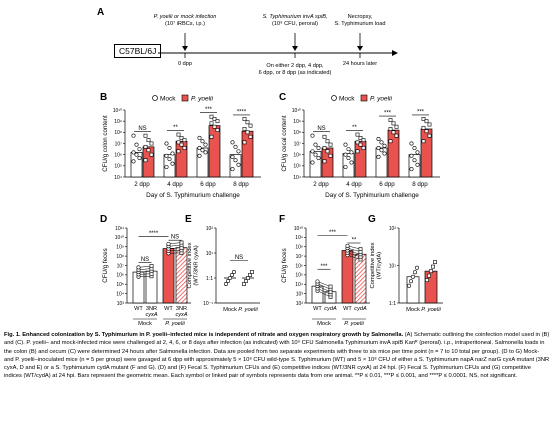  Describe the element at coordinates (364, 98) in the screenshot. I see `panel-c-legend-pyoelii-icon` at that location.